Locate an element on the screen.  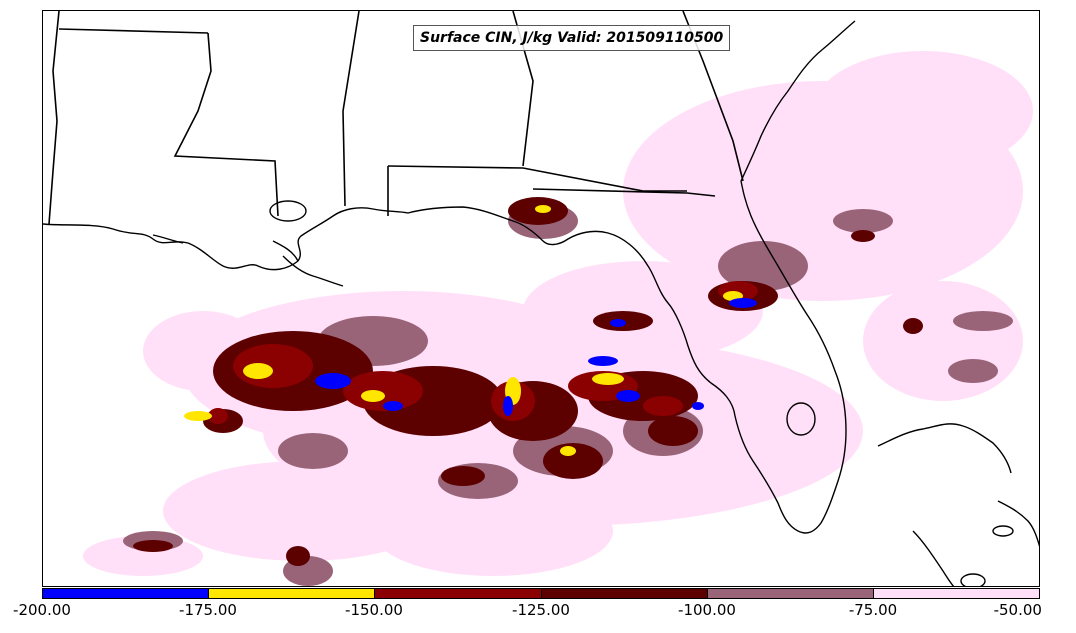
colorbar-tick: -50.00 is located at coordinates (1017, 610).